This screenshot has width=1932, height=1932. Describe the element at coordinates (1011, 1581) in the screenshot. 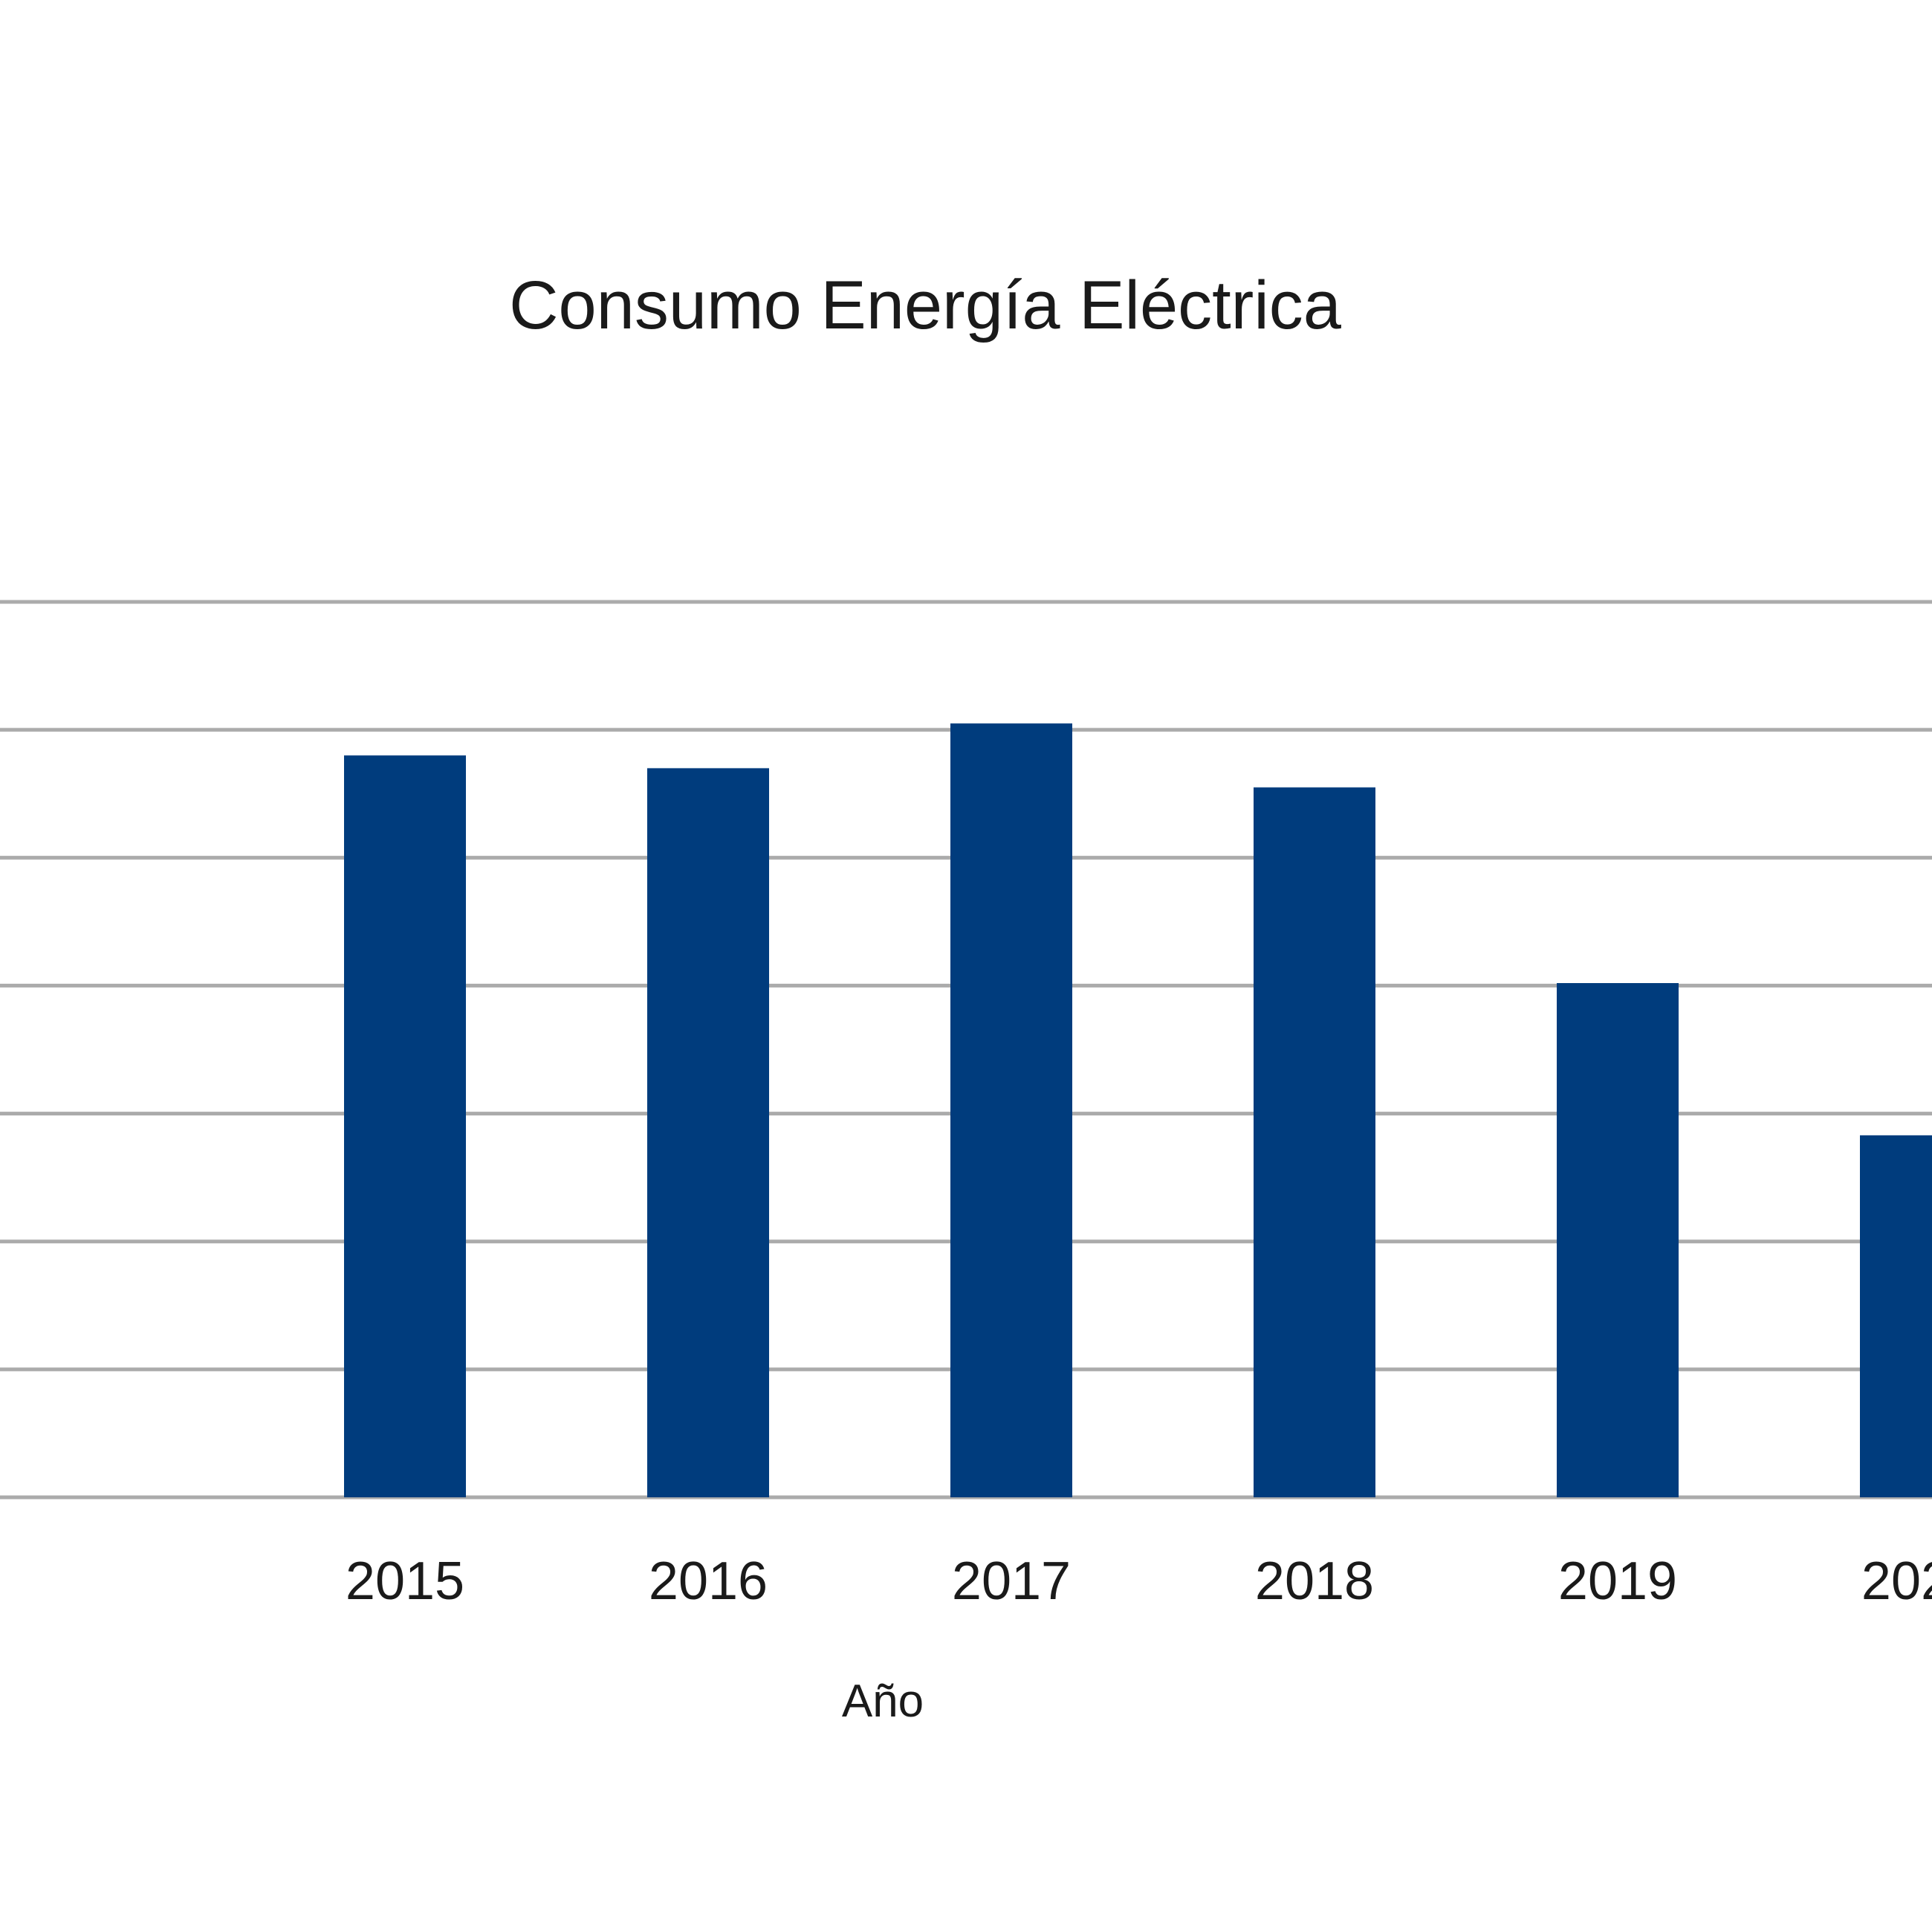

I see `x-tick-label-2017: 2017` at that location.